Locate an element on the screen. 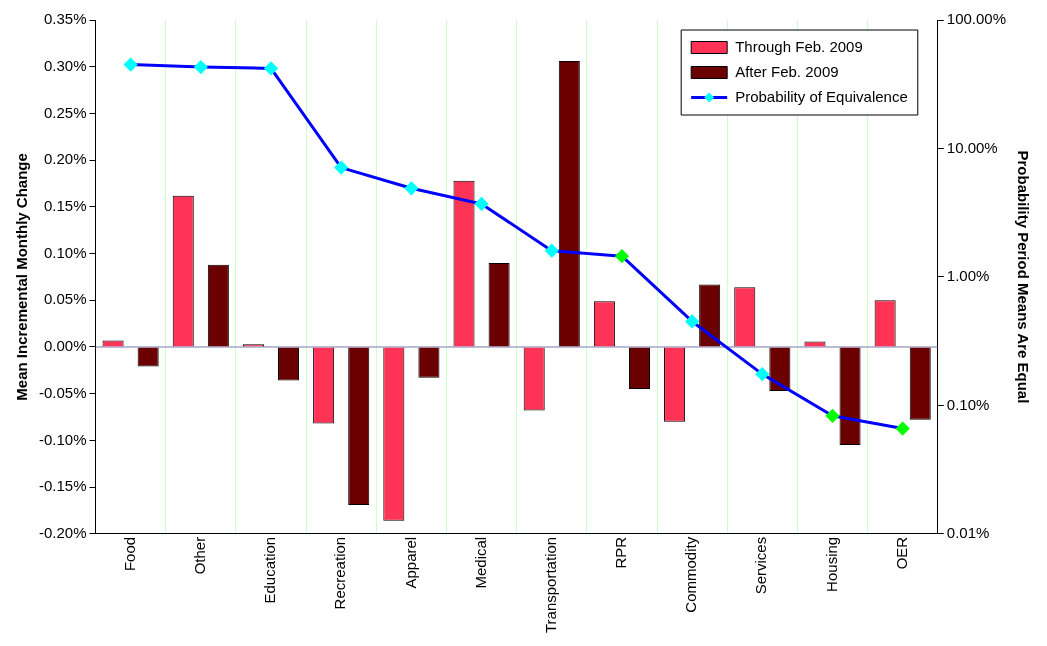  y2-tick-label: 1.00% is located at coordinates (968, 276).